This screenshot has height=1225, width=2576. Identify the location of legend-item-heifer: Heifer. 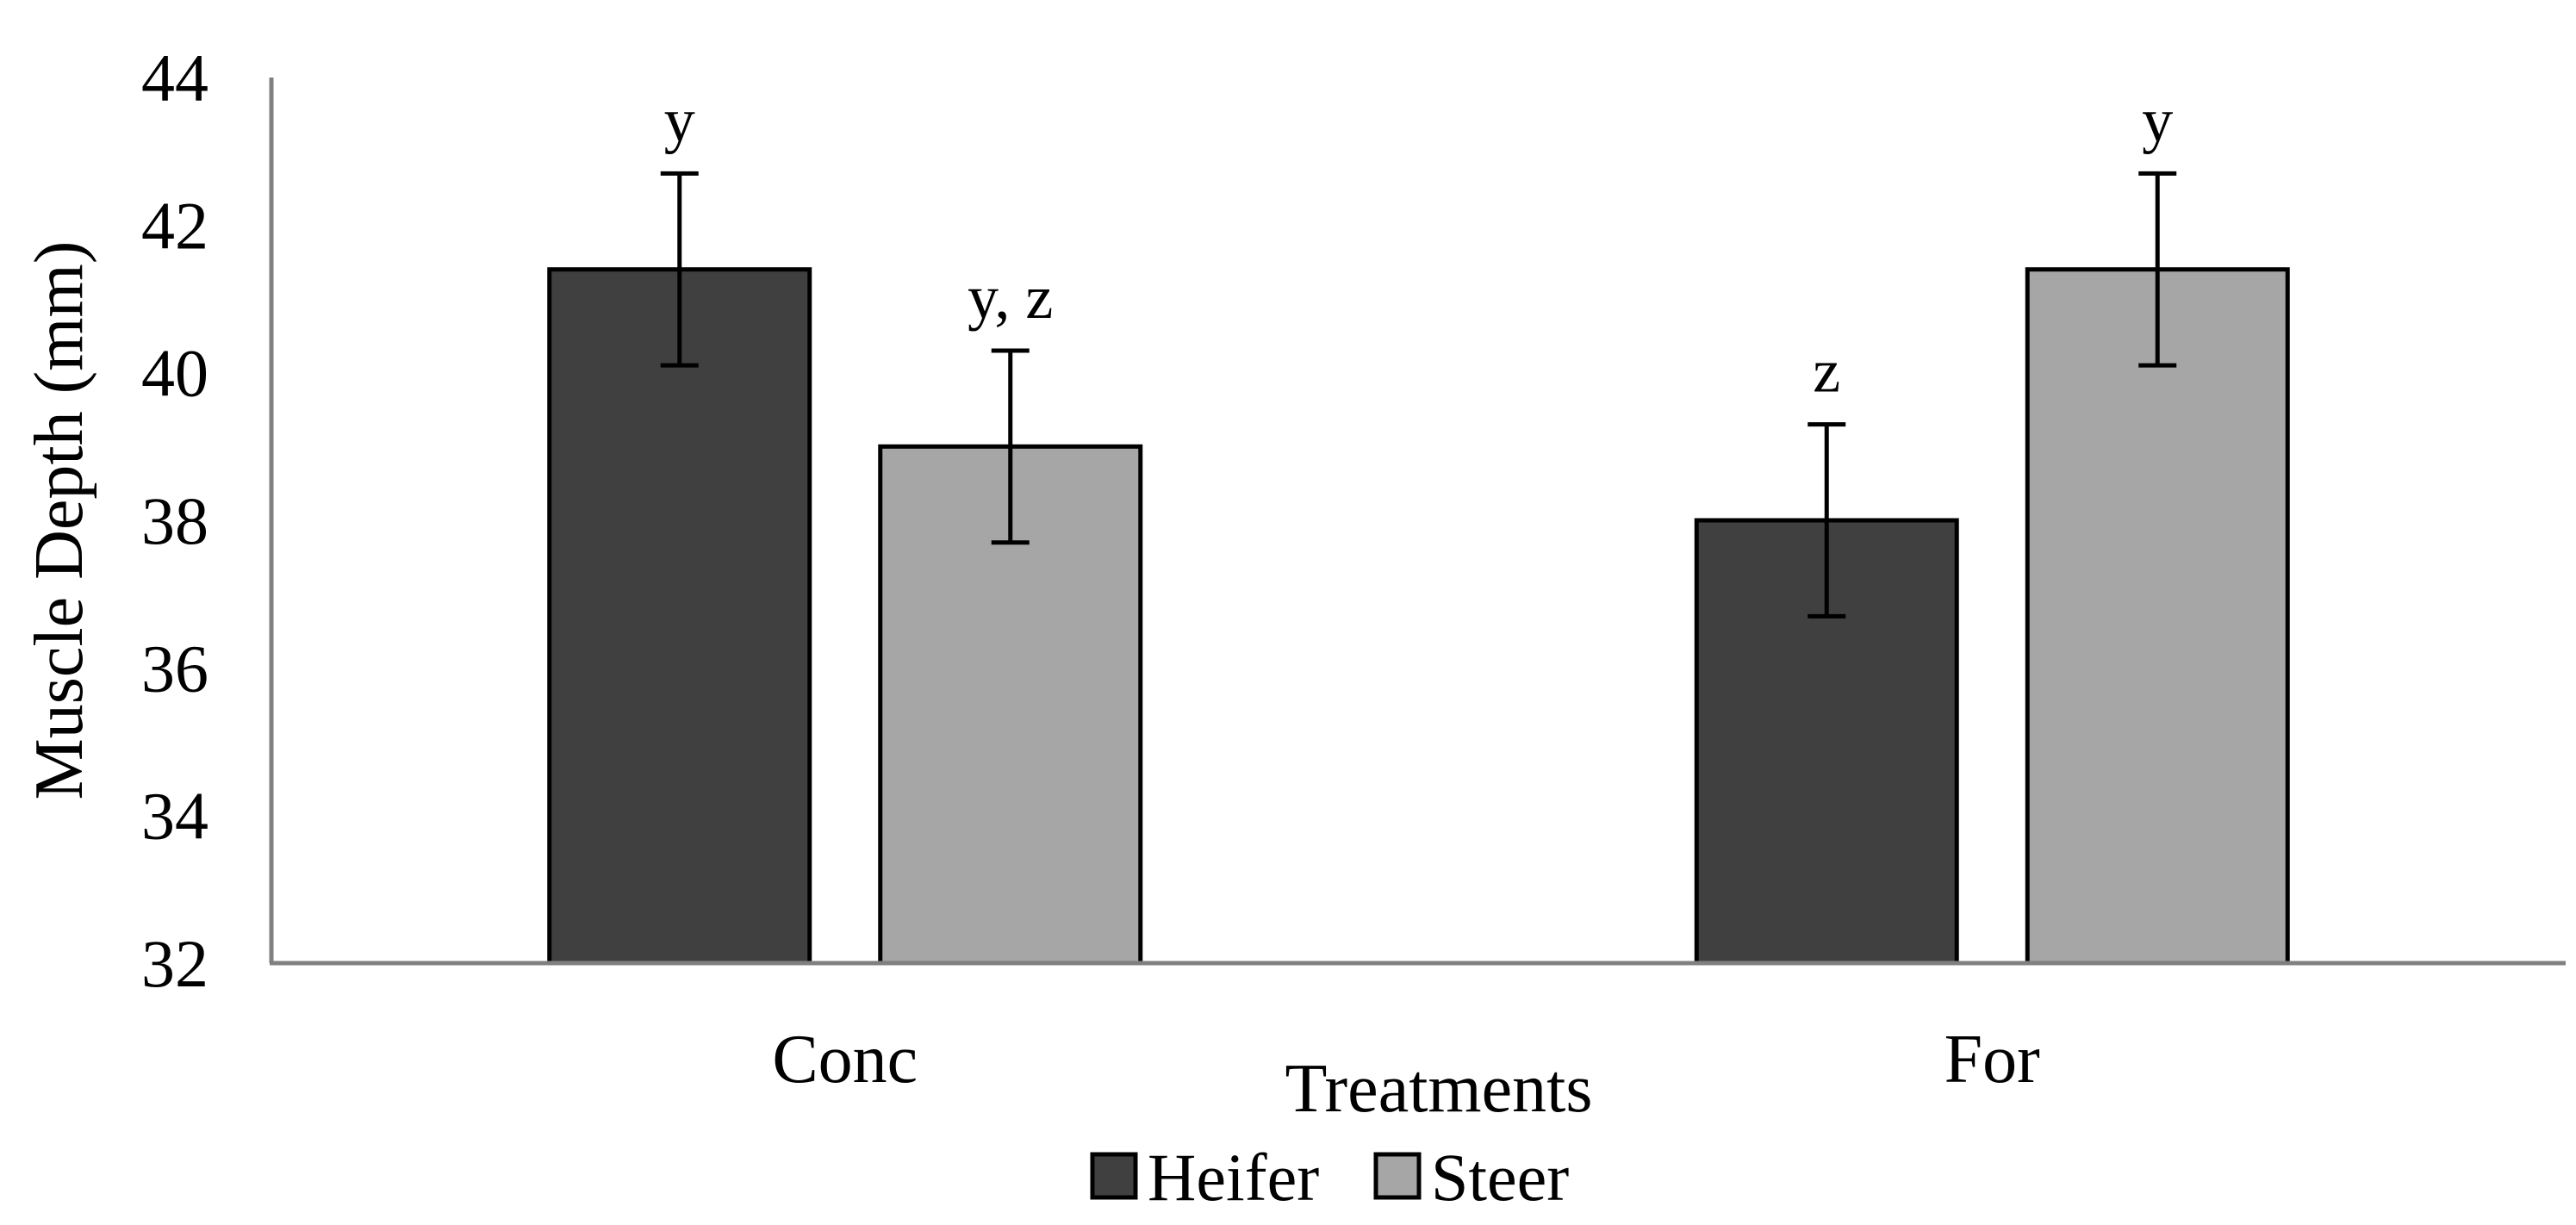
(1205, 1177).